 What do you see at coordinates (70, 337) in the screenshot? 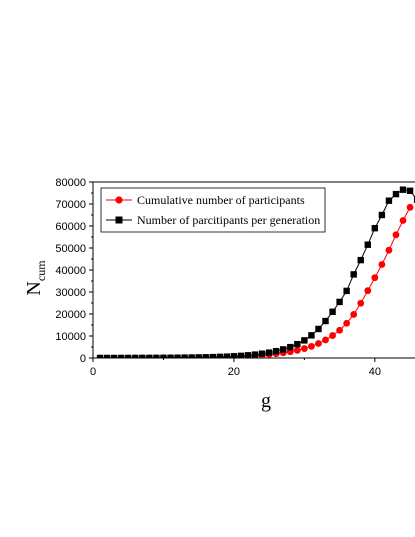
I see `y-tick-label: 10000` at bounding box center [70, 337].